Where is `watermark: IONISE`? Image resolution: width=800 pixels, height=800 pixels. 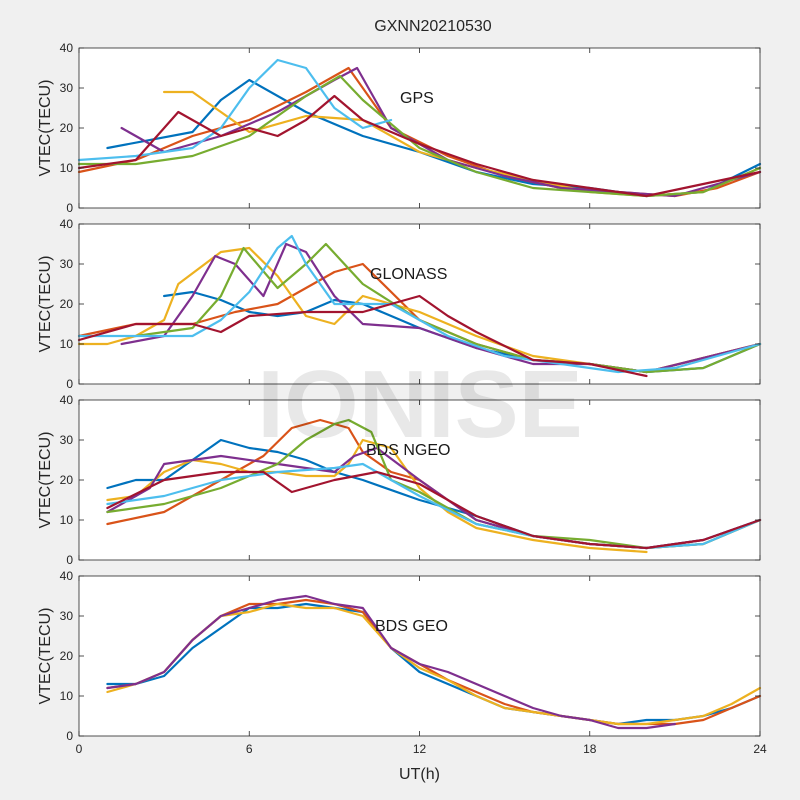
watermark: IONISE is located at coordinates (419, 404).